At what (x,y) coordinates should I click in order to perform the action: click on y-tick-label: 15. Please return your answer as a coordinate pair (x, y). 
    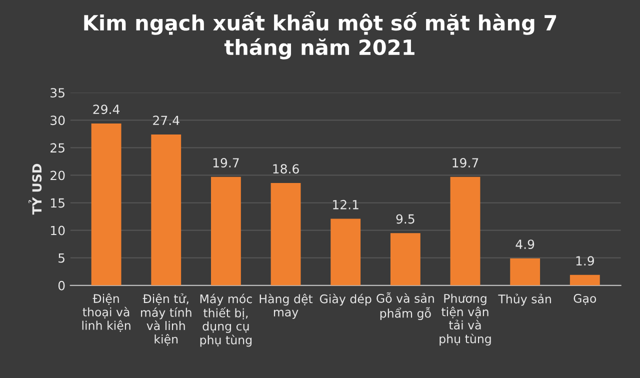
    Looking at the image, I should click on (57, 203).